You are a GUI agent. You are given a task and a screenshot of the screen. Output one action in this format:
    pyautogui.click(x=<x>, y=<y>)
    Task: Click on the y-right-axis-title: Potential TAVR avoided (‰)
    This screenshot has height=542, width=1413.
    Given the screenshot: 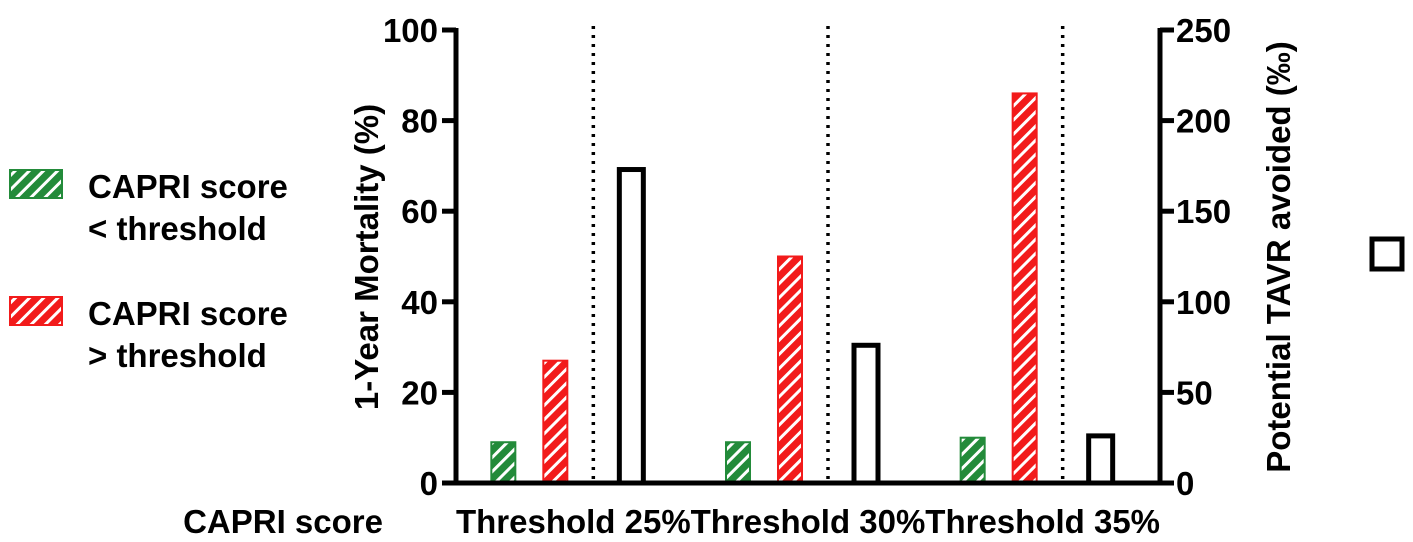 What is the action you would take?
    pyautogui.click(x=1278, y=256)
    